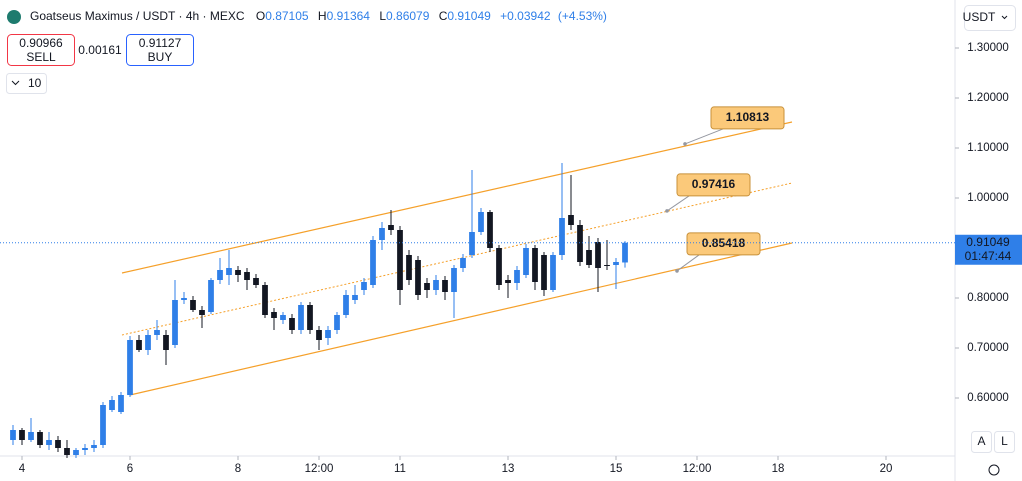 This screenshot has width=1022, height=481. I want to click on o-value: 0.87105, so click(287, 16).